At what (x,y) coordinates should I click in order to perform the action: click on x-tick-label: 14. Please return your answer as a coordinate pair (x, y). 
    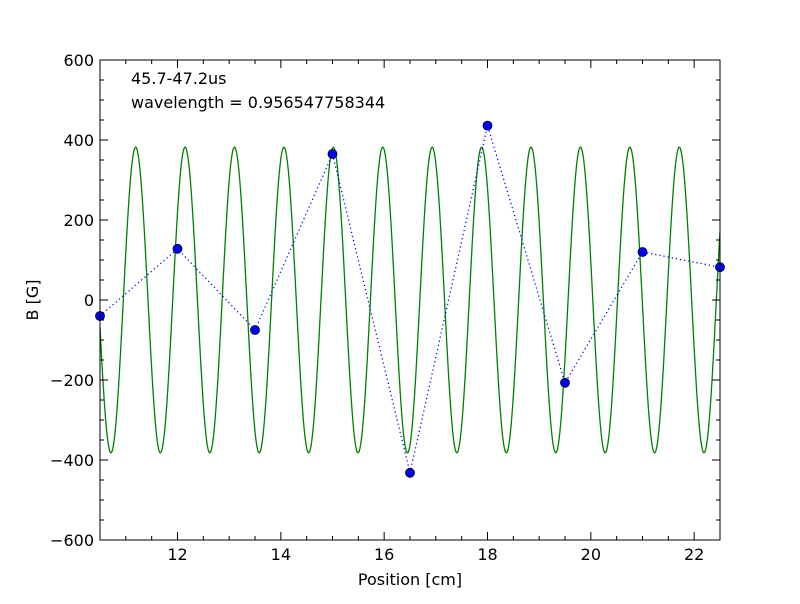
    Looking at the image, I should click on (281, 554).